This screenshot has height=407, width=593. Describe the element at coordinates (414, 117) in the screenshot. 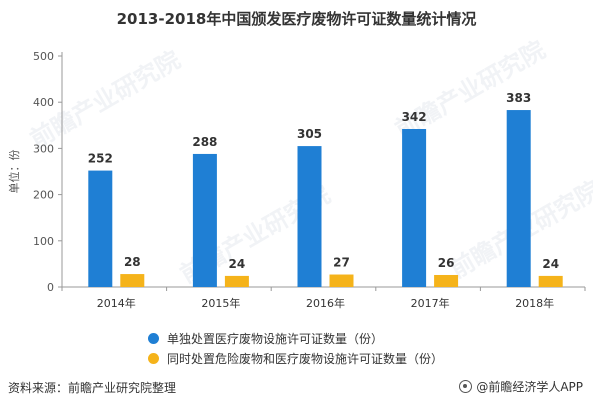

I see `data-label-1: 342` at that location.